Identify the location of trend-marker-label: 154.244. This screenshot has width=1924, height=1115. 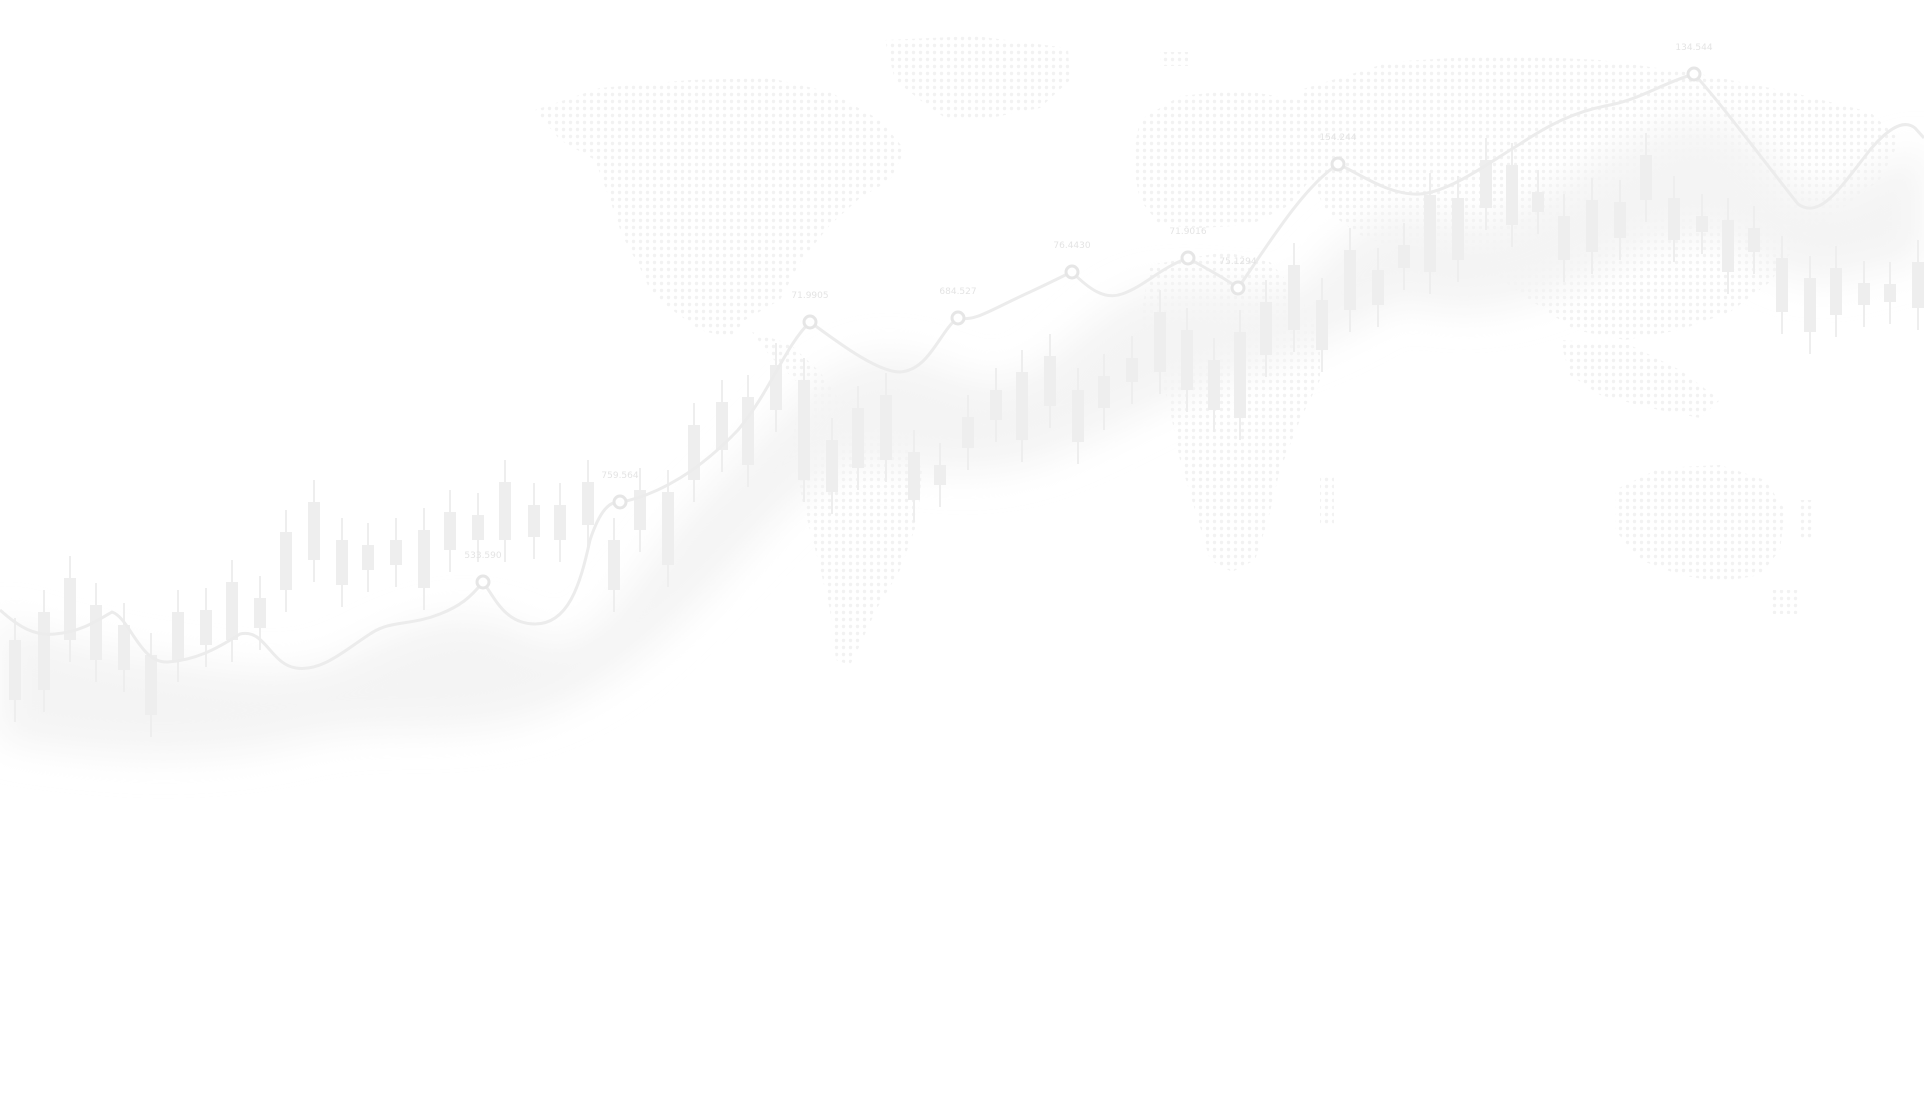
(1337, 138).